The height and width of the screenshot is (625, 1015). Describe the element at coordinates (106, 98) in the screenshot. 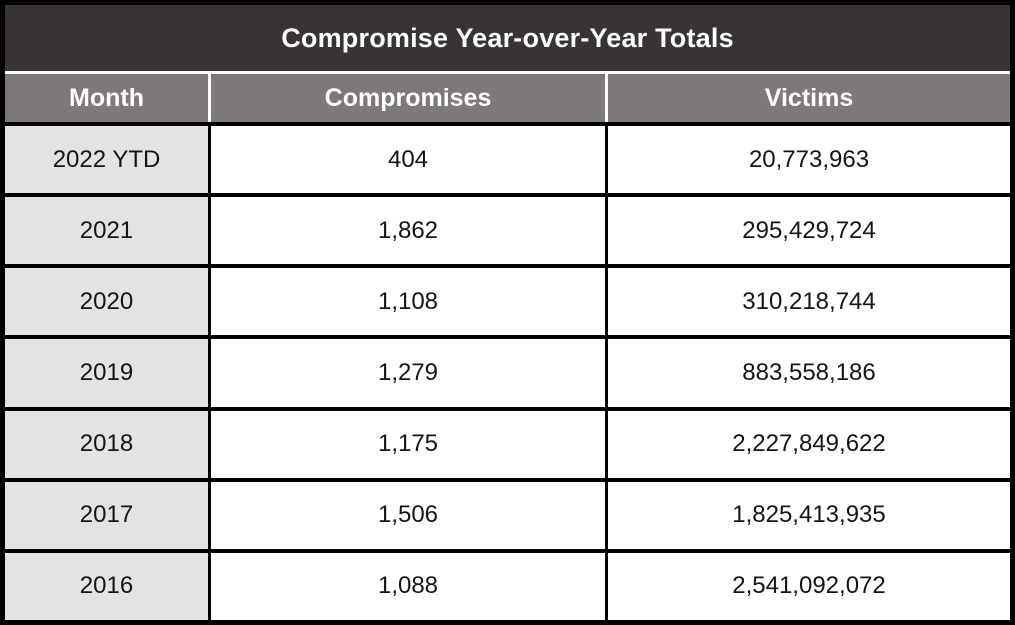

I see `column-header-month: Month` at that location.